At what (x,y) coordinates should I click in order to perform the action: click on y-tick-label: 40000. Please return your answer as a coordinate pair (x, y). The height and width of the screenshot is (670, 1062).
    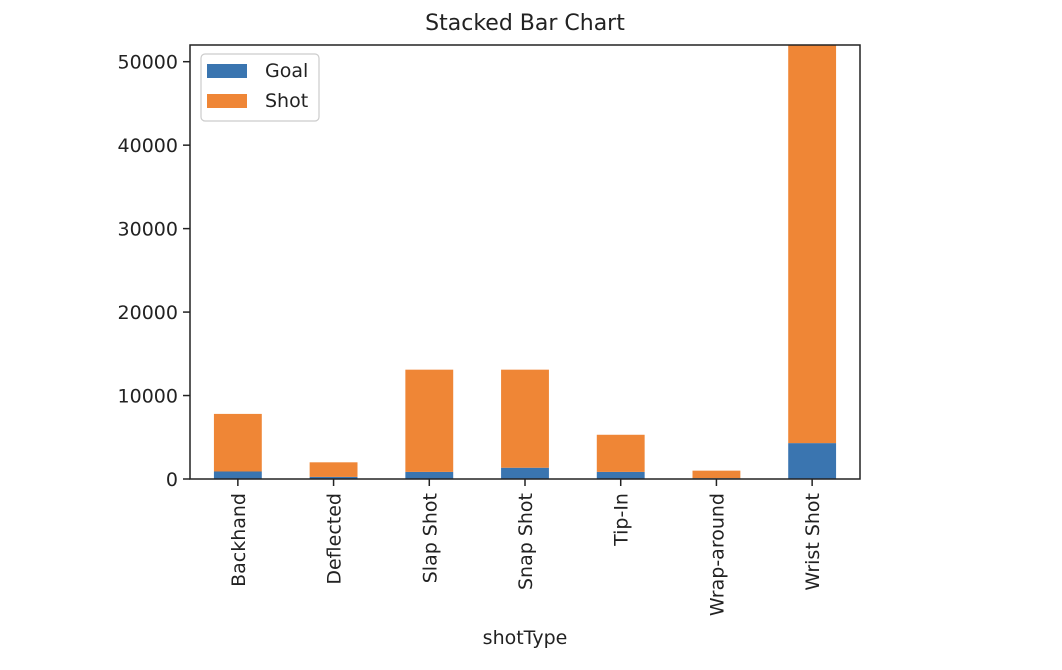
    Looking at the image, I should click on (148, 146).